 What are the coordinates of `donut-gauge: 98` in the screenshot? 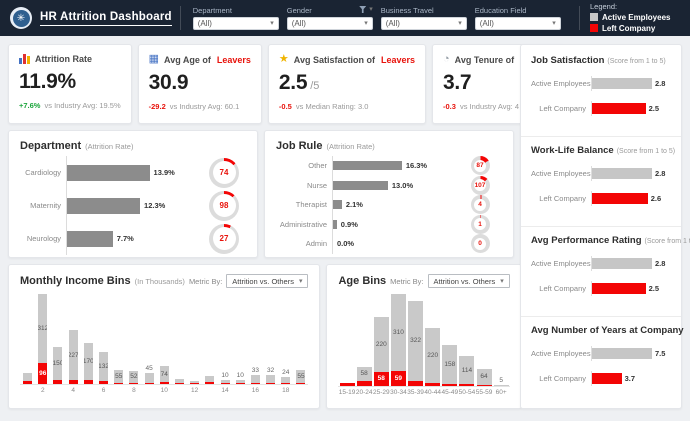 It's located at (224, 205).